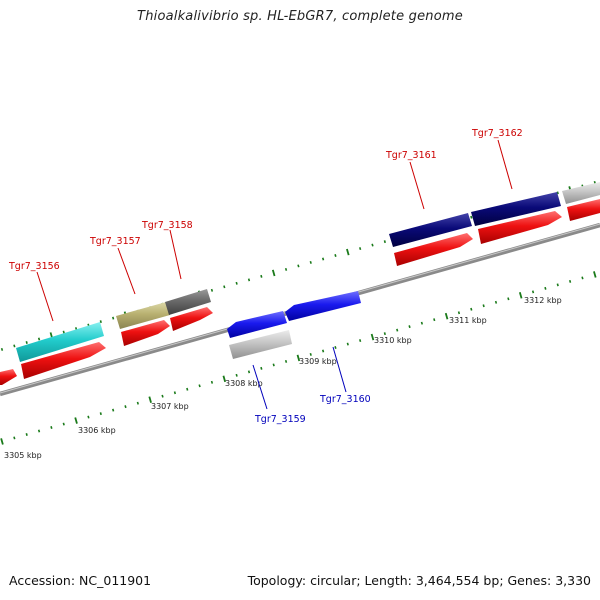 The width and height of the screenshot is (600, 600). I want to click on scale-label: 3306 kbp, so click(97, 430).